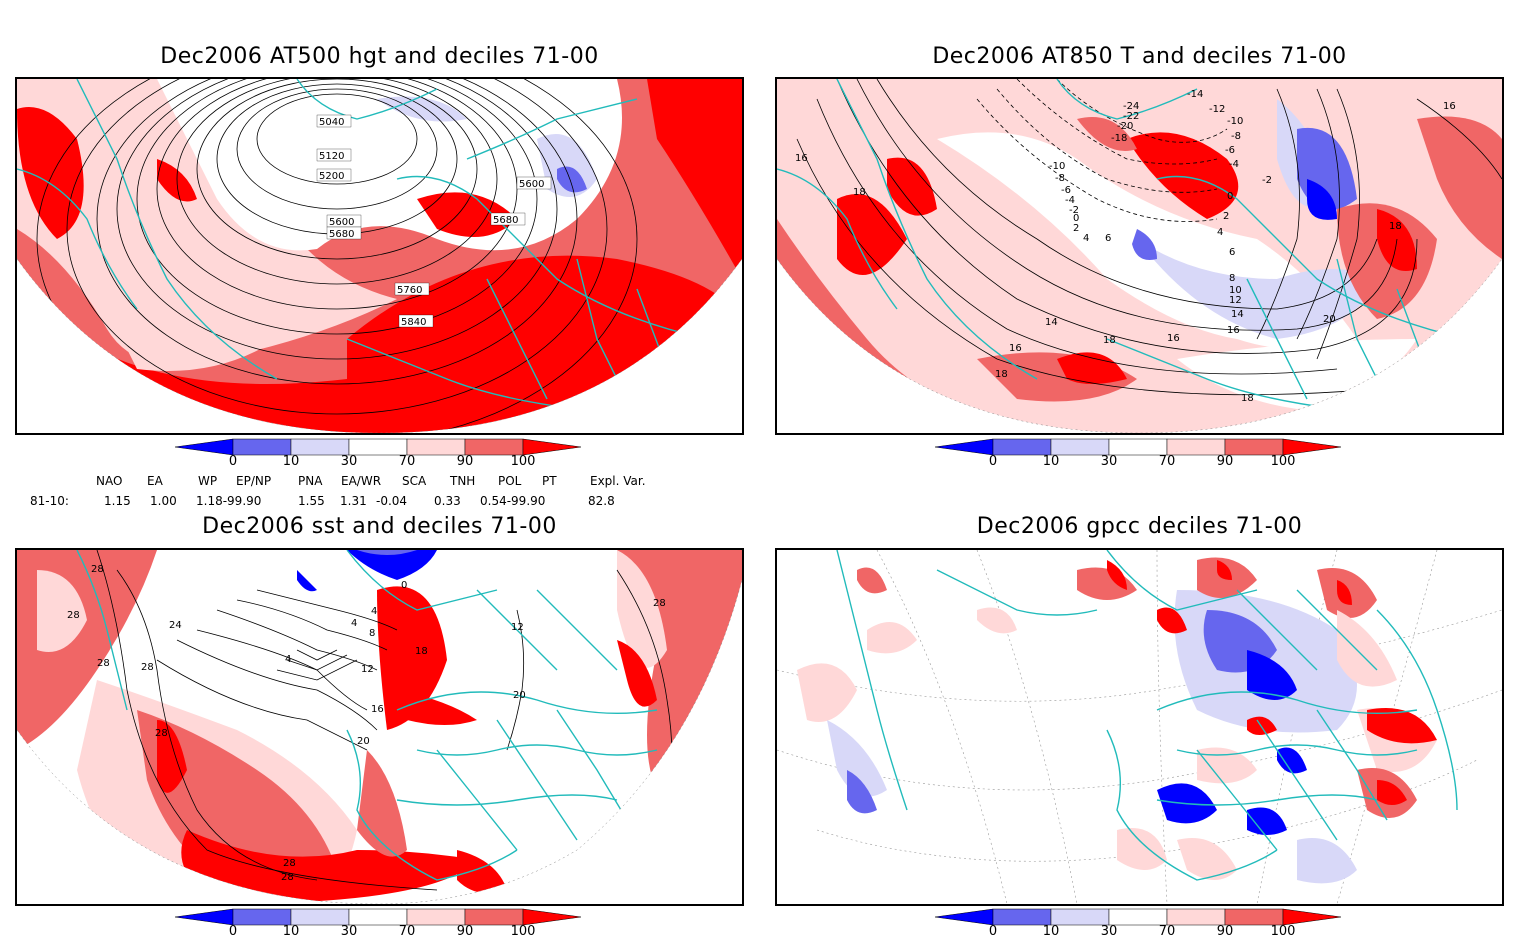  I want to click on index-value: 1.18-99.90, so click(229, 501).